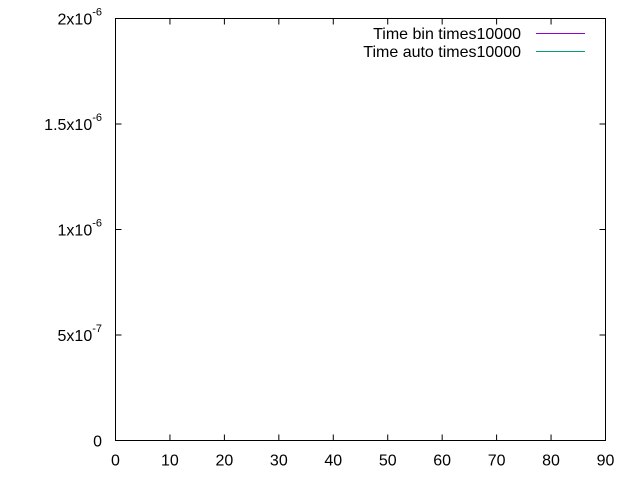  What do you see at coordinates (75, 231) in the screenshot?
I see `y-tick-mantissa: 1x10` at bounding box center [75, 231].